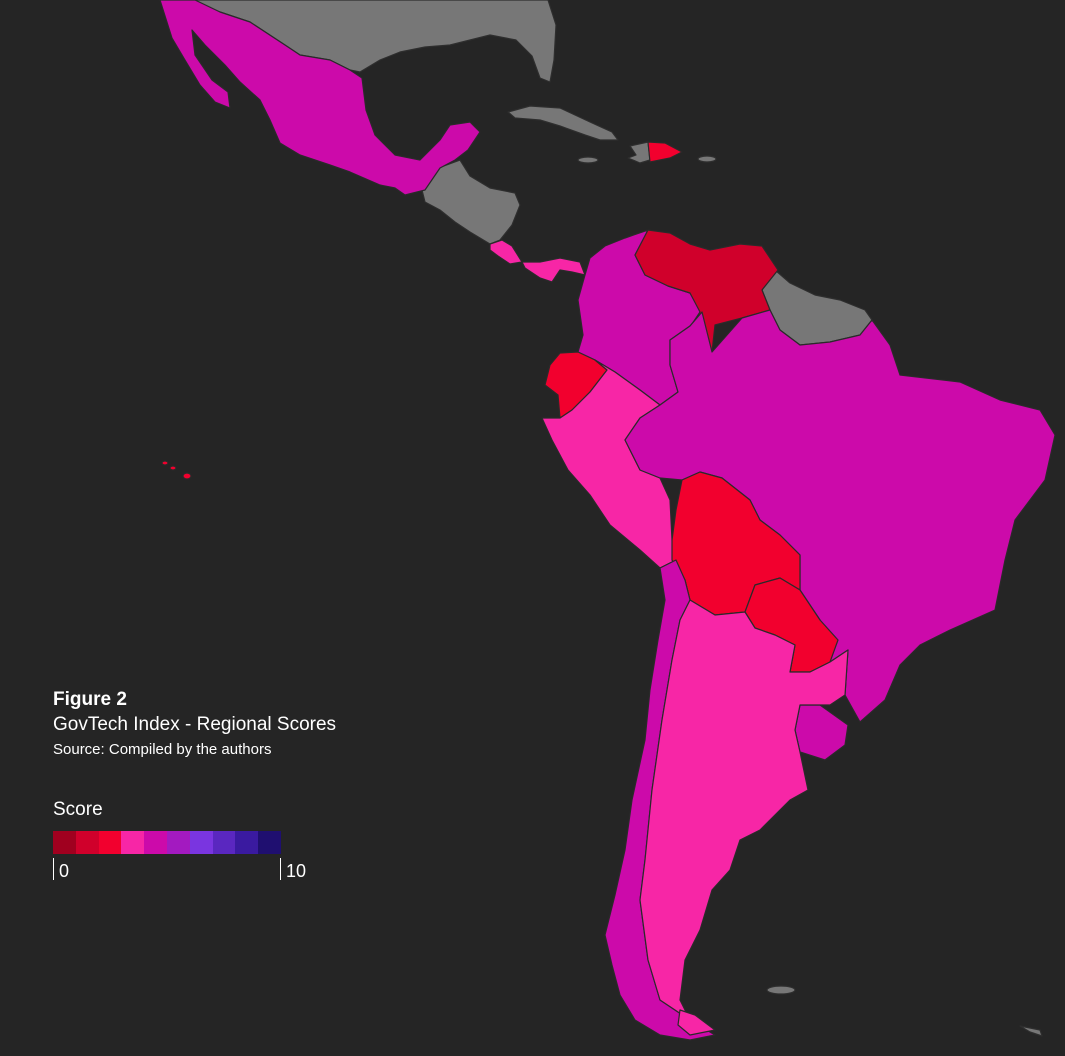  What do you see at coordinates (821, 732) in the screenshot?
I see `country-uruguay` at bounding box center [821, 732].